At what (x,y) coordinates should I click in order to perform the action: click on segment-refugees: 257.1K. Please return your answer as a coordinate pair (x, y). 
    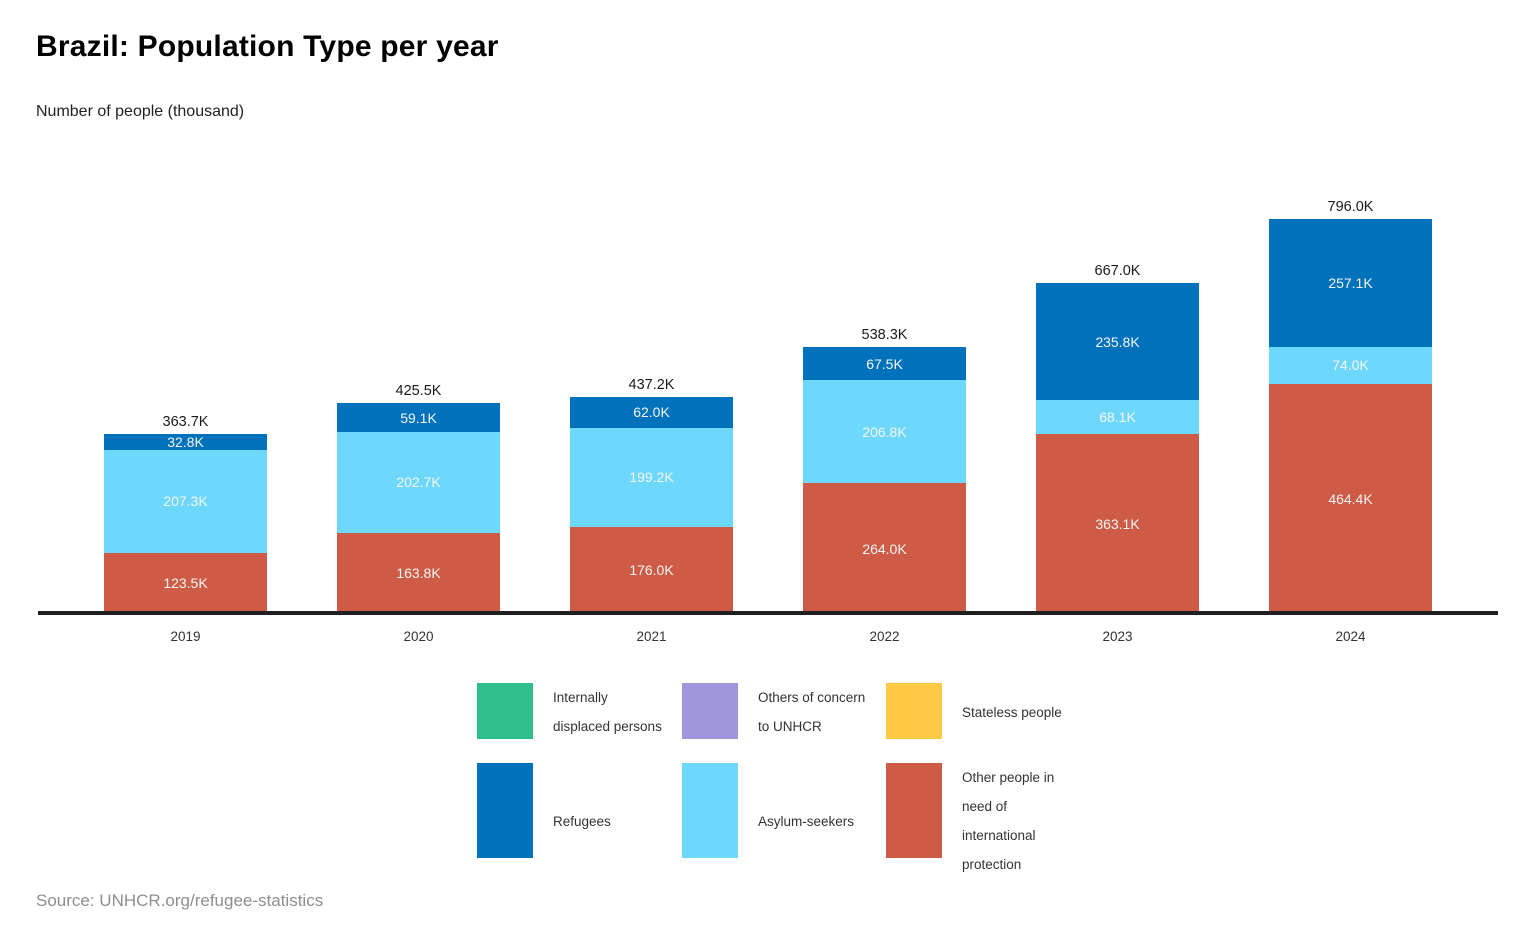
    Looking at the image, I should click on (1350, 283).